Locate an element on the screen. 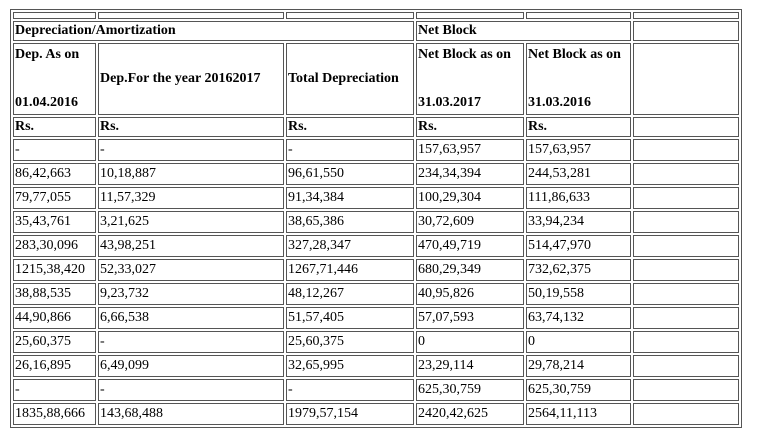 This screenshot has width=764, height=433. table-cell: 283,30,096 is located at coordinates (54, 246).